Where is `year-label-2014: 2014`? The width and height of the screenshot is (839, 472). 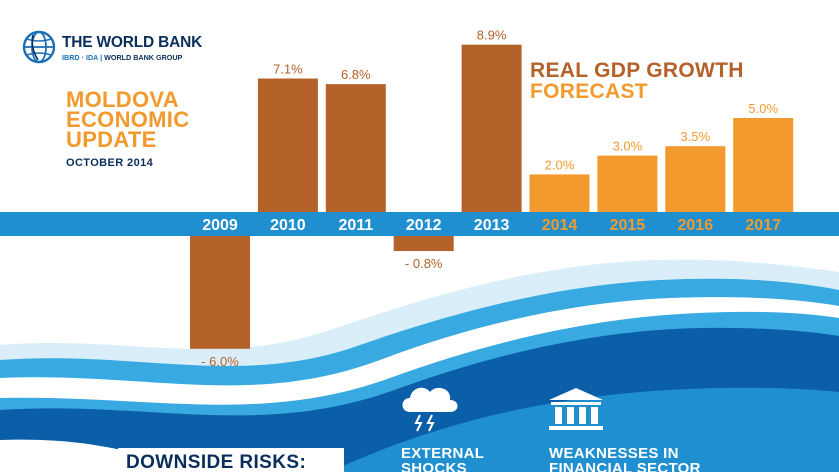 year-label-2014: 2014 is located at coordinates (560, 225).